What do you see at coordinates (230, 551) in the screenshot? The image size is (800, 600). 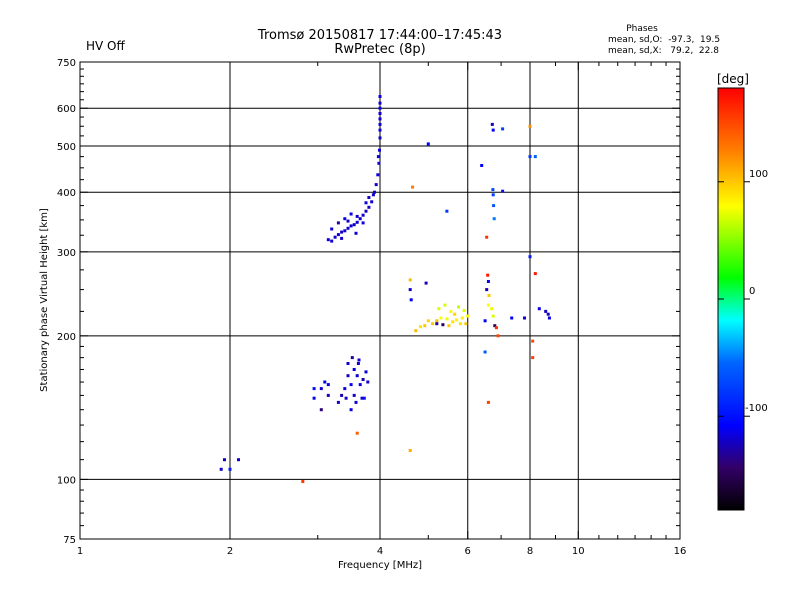 I see `x-tick-label-2: 2` at bounding box center [230, 551].